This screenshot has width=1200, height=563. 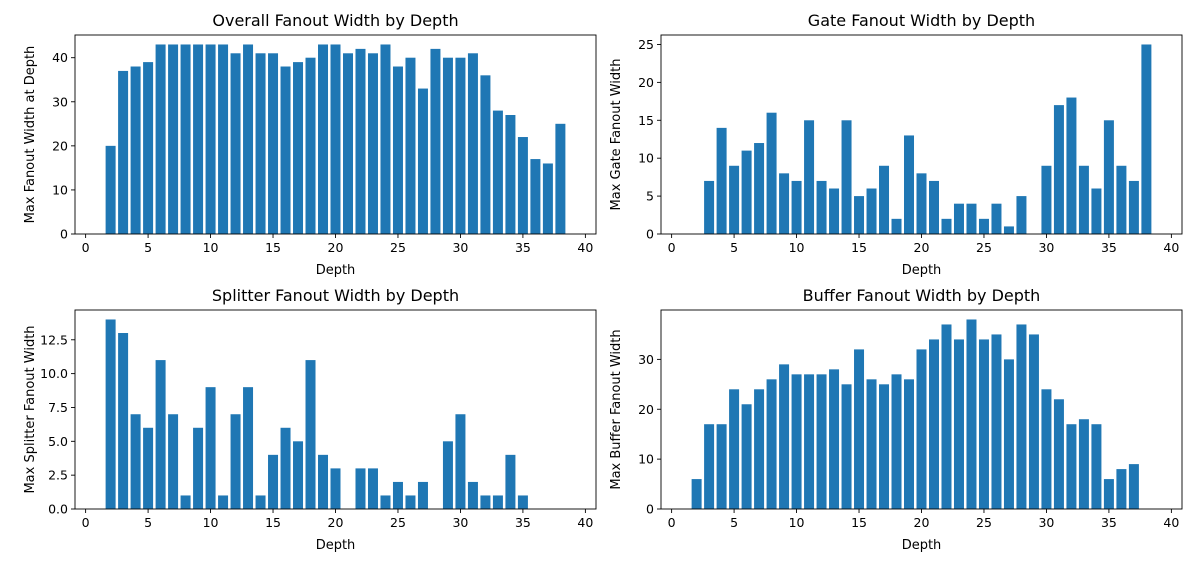 What do you see at coordinates (460, 247) in the screenshot?
I see `overall-x-tick-label: 30` at bounding box center [460, 247].